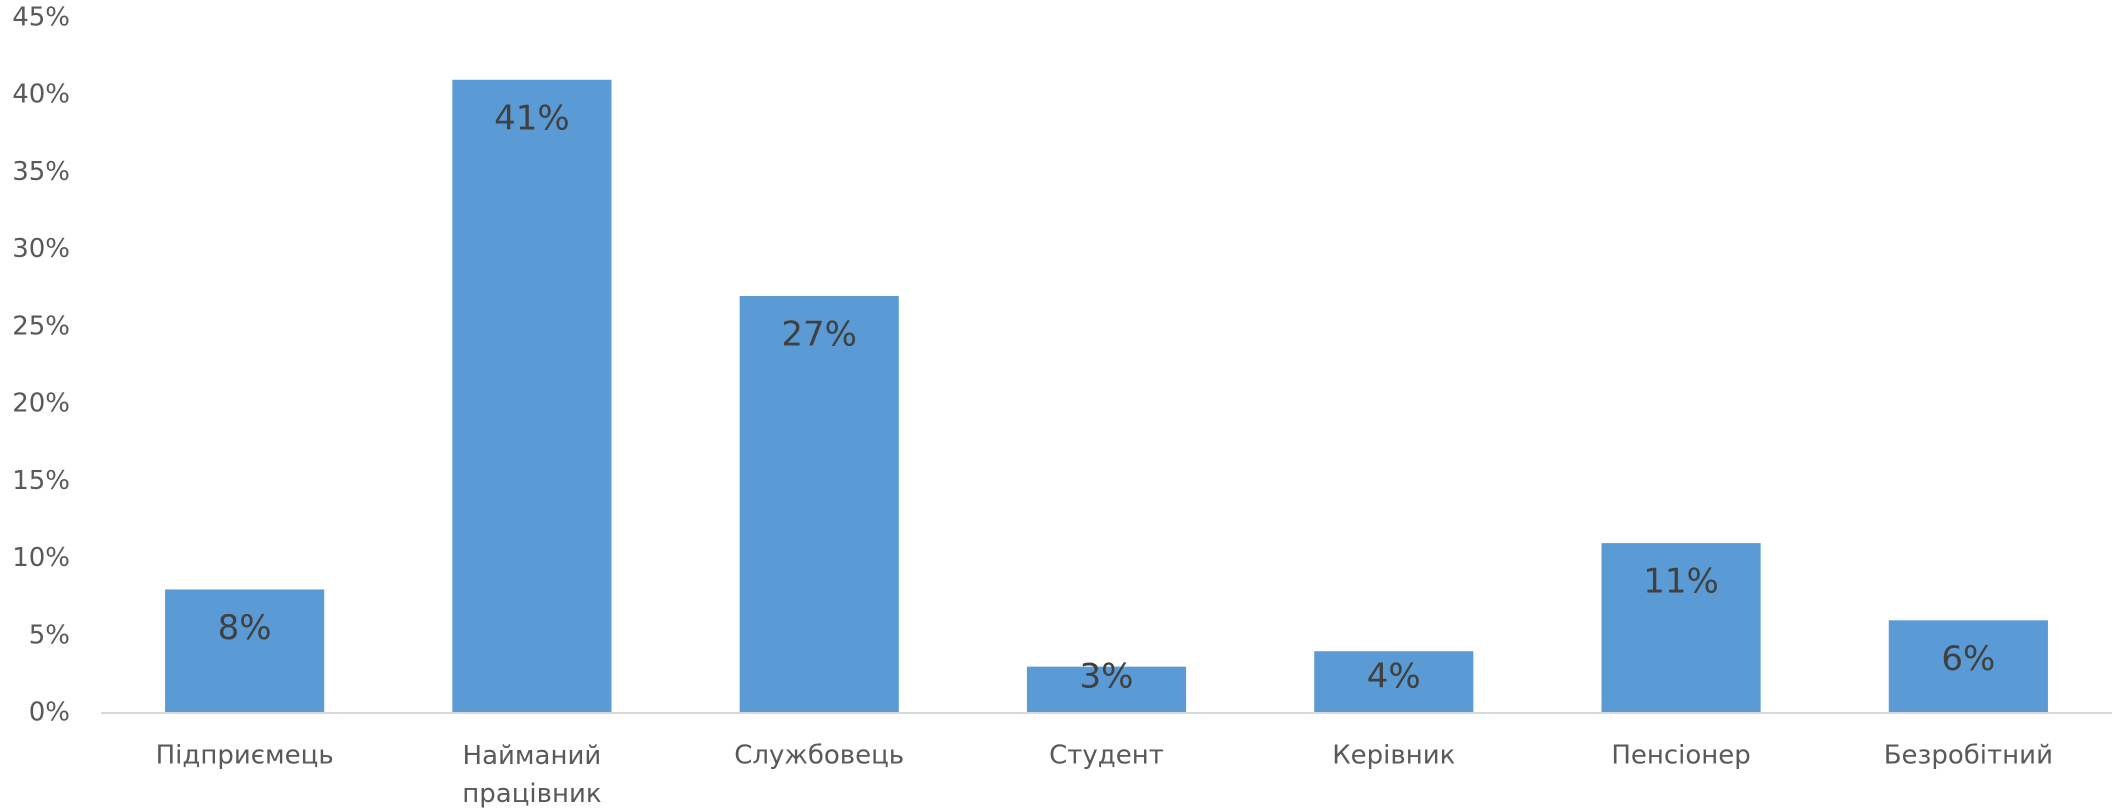 This screenshot has width=2116, height=810. I want to click on data-label: 41%, so click(532, 118).